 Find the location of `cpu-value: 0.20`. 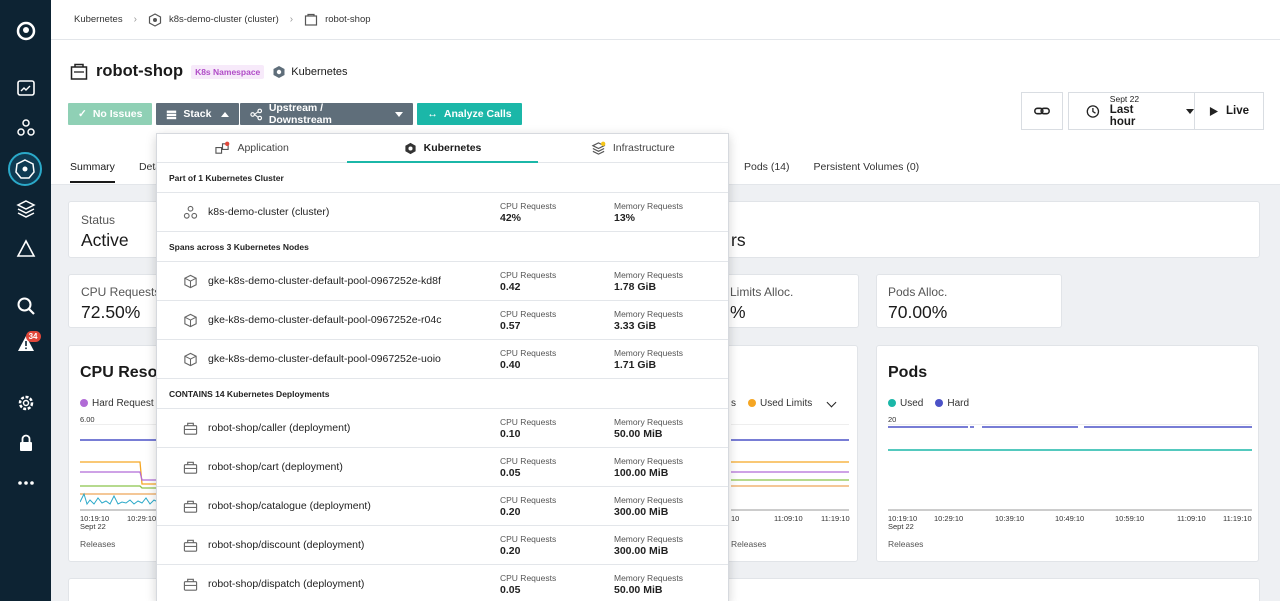

cpu-value: 0.20 is located at coordinates (510, 551).